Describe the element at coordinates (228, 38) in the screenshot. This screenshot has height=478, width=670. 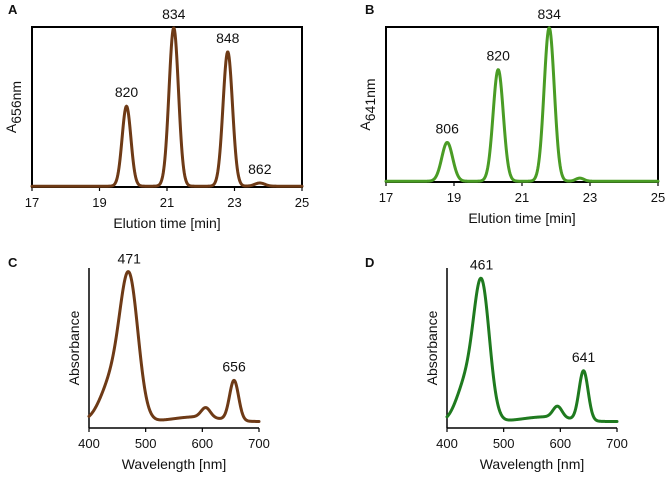
I see `peak-label: 848` at that location.